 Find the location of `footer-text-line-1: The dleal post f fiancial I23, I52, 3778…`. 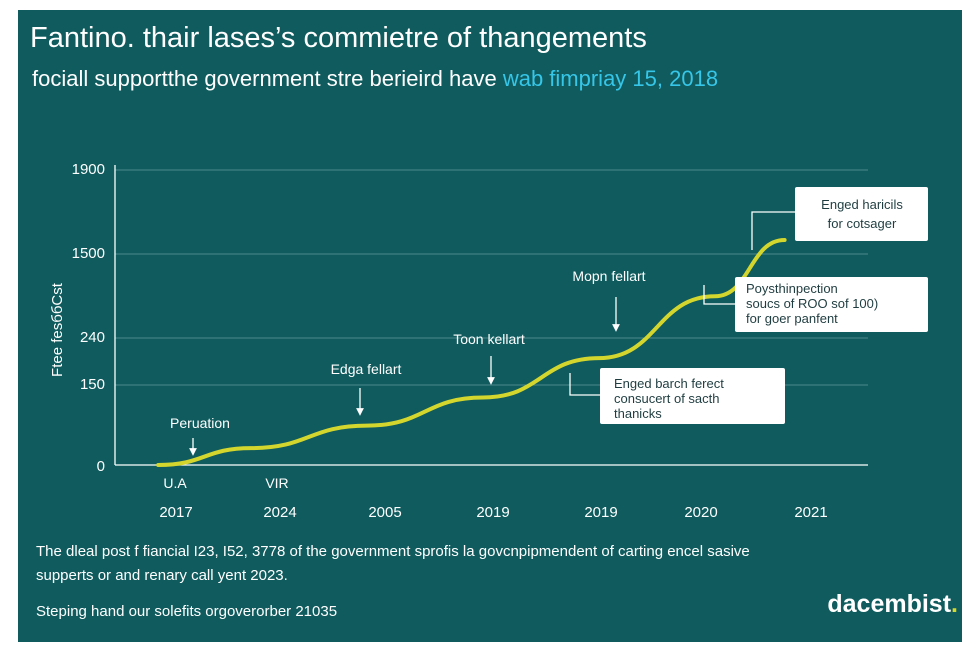

footer-text-line-1: The dleal post f fiancial I23, I52, 3778… is located at coordinates (393, 551).